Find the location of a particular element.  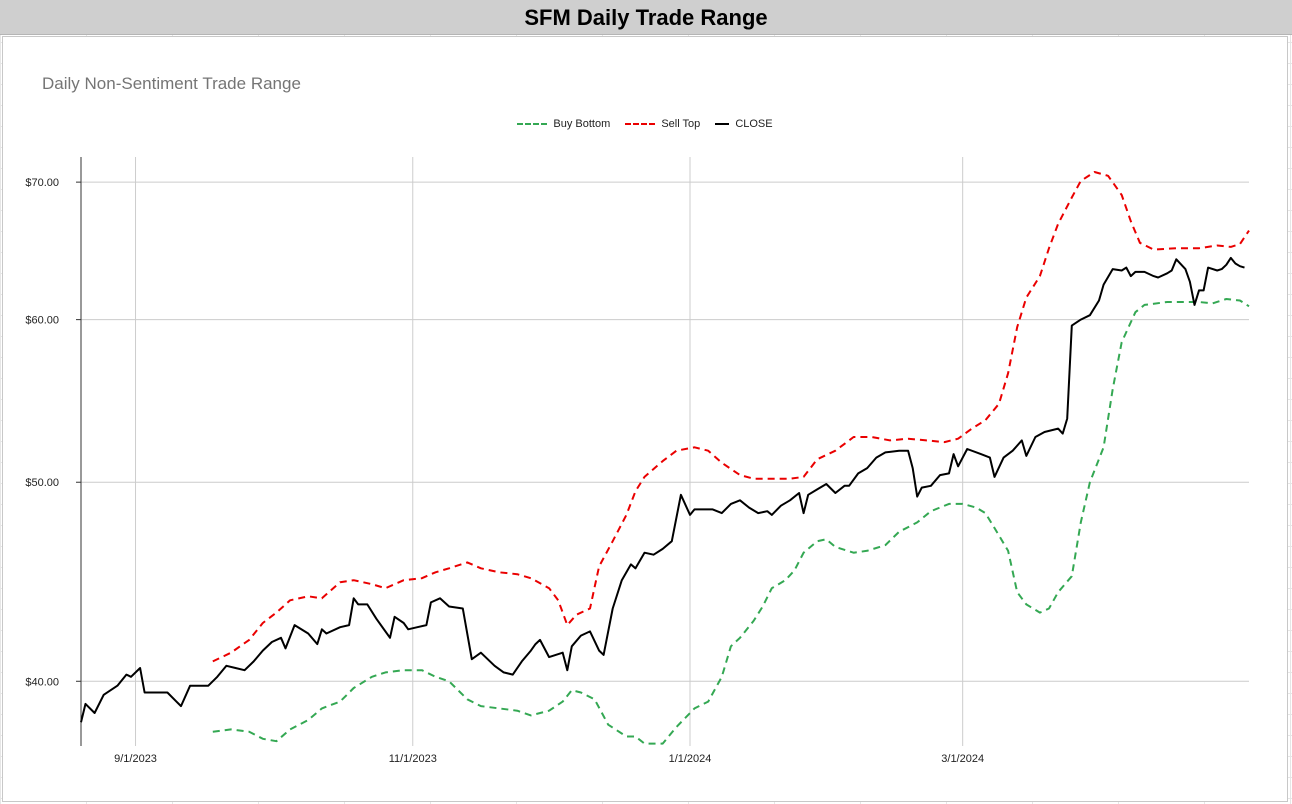

y-tick-label: $60.00 is located at coordinates (42, 321).